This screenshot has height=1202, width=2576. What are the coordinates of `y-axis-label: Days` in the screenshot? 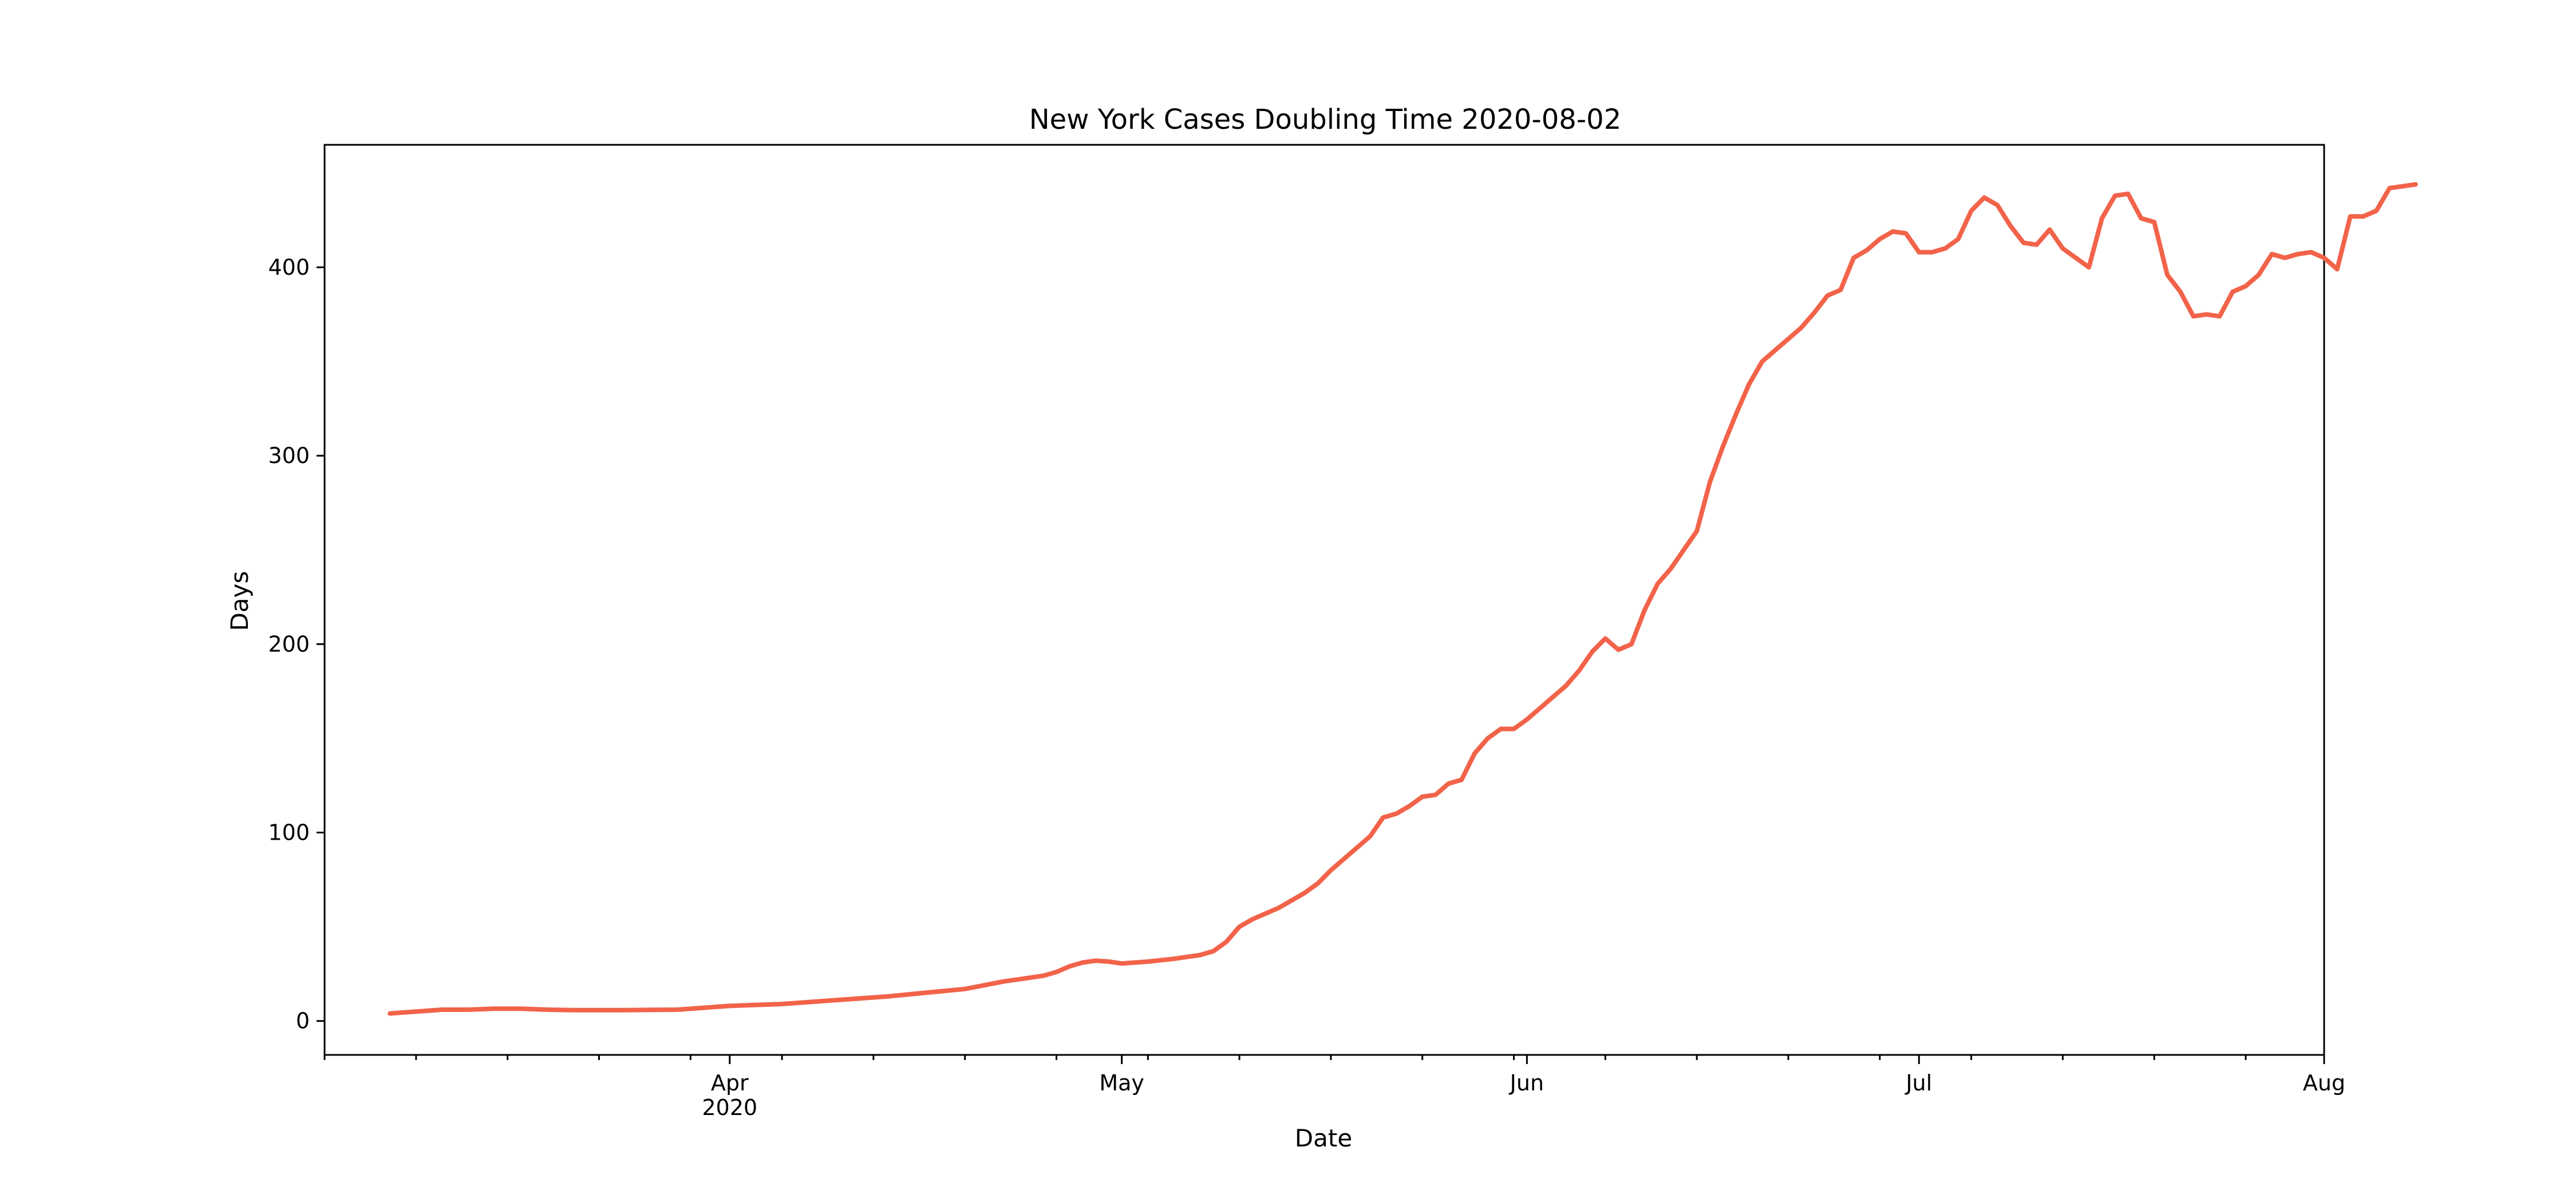 It's located at (240, 601).